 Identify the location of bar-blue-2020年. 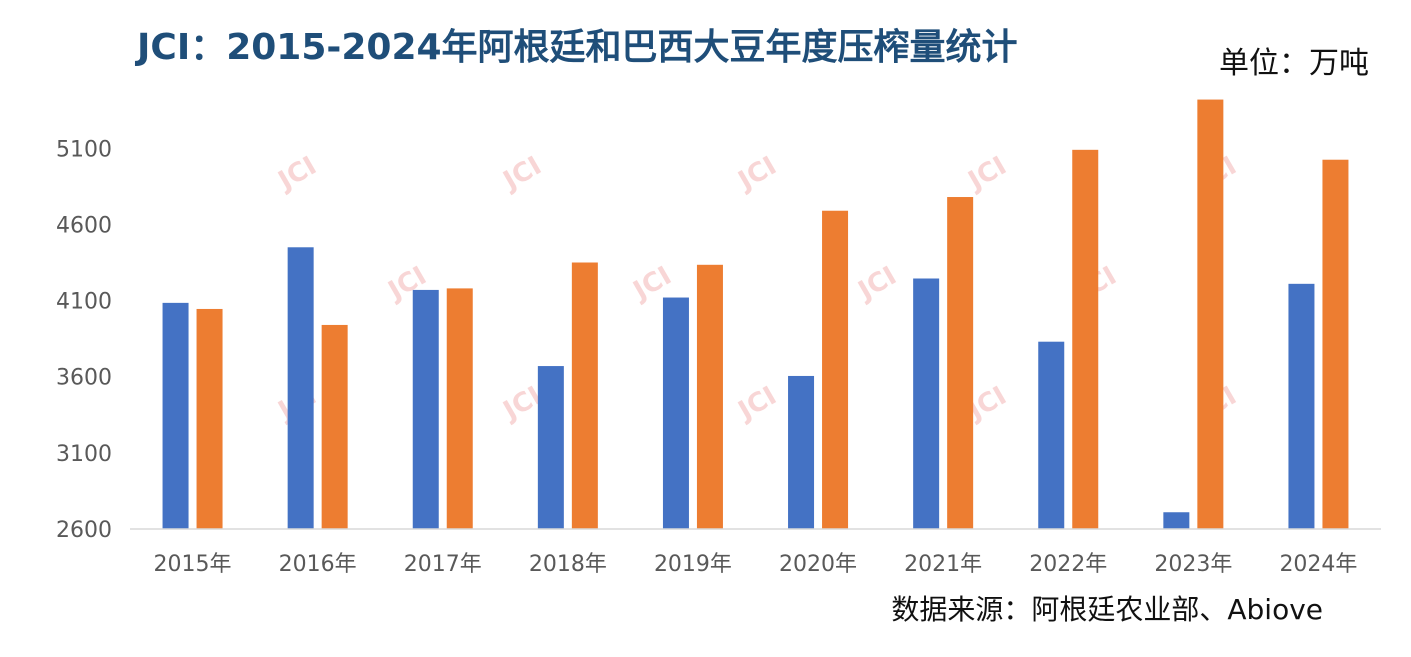
(801, 452).